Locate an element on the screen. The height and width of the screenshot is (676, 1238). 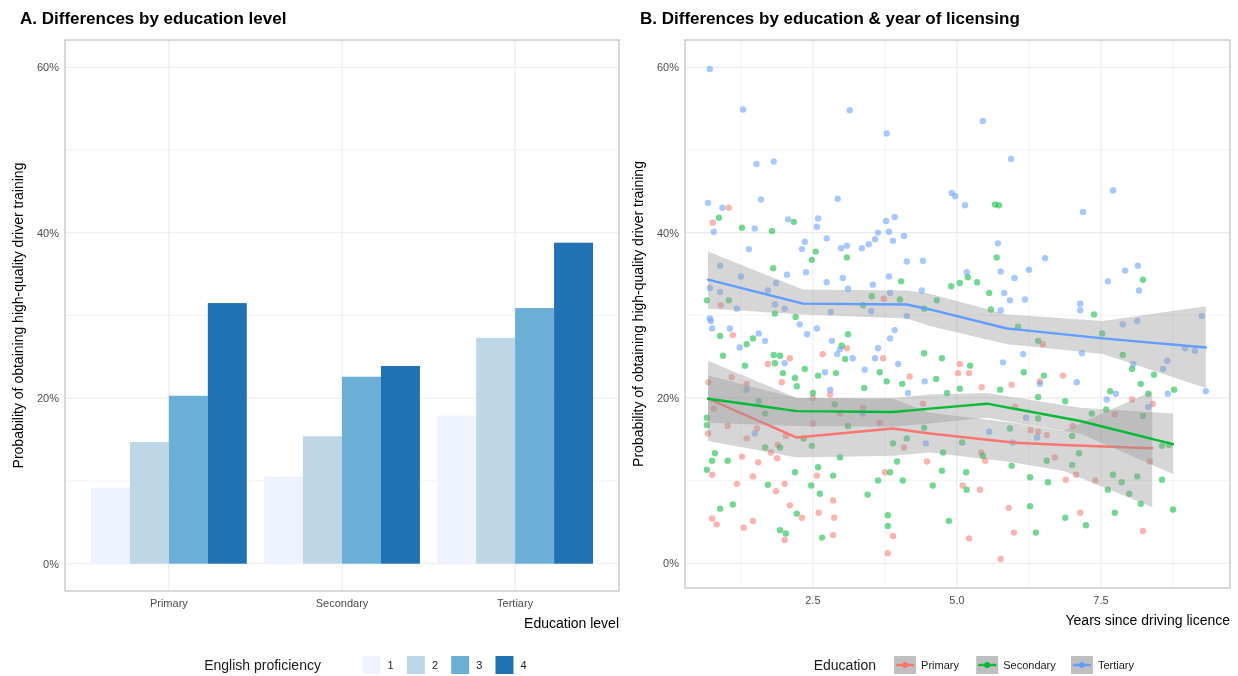
legend-title: Education is located at coordinates (844, 665).